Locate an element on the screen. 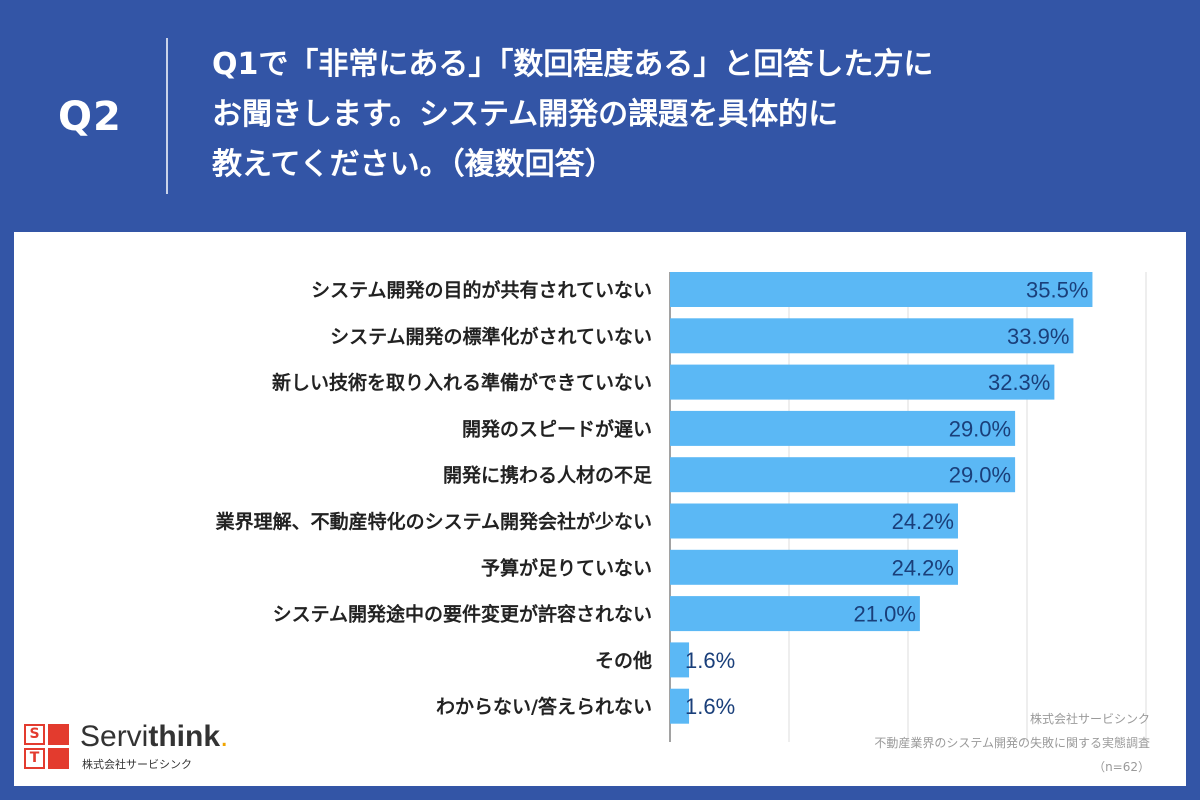 Image resolution: width=1200 pixels, height=800 pixels. logo-name-suffix: think is located at coordinates (184, 736).